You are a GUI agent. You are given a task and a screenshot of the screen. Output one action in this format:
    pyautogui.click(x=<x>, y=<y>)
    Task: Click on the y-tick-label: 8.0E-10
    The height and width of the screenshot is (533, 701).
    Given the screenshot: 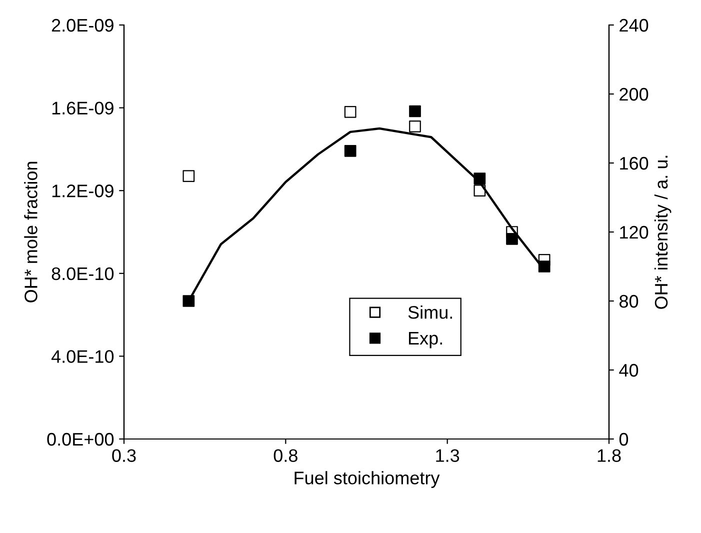 What is the action you would take?
    pyautogui.click(x=83, y=273)
    